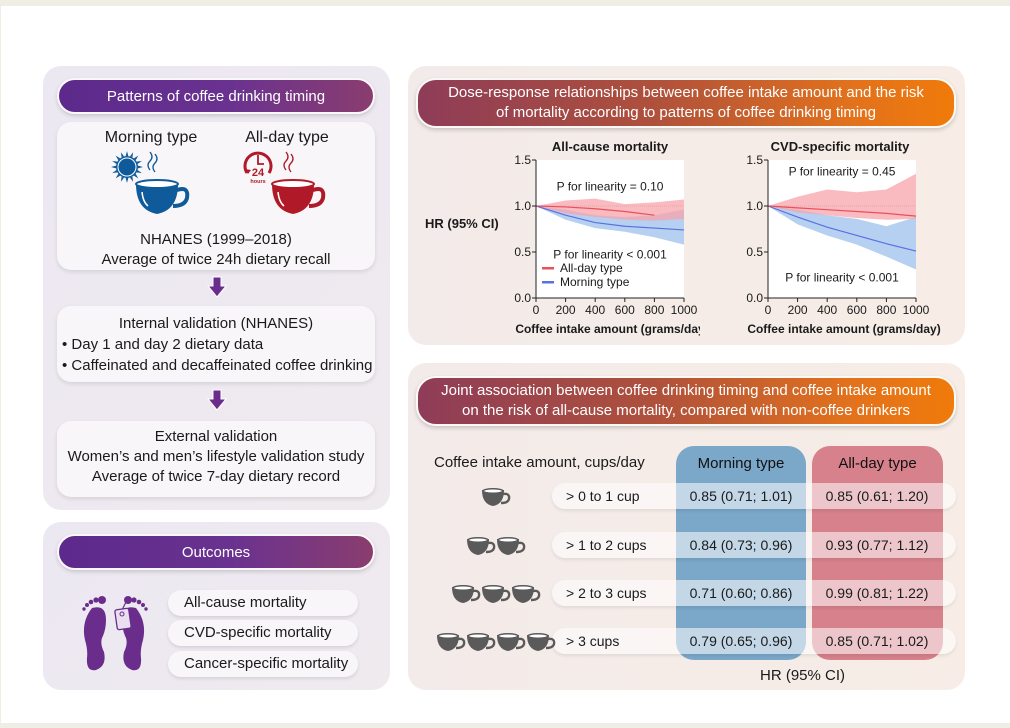 The width and height of the screenshot is (1010, 728). I want to click on external-validation-box, so click(216, 459).